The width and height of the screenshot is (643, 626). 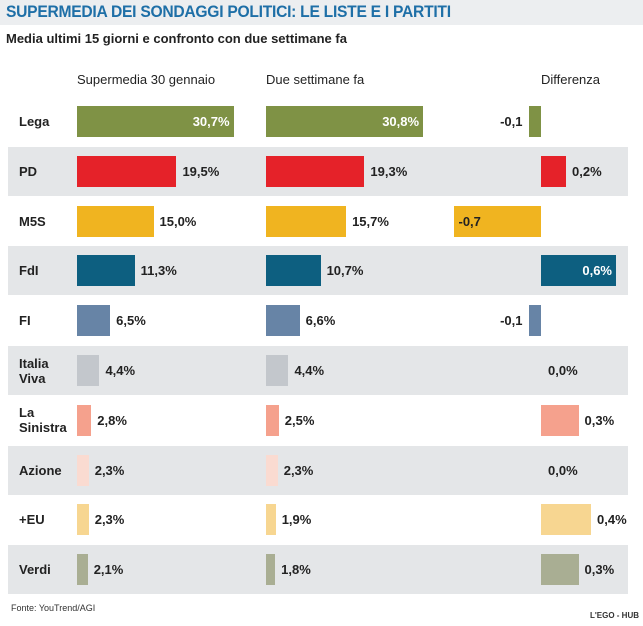 What do you see at coordinates (35, 570) in the screenshot?
I see `party-label: Verdi` at bounding box center [35, 570].